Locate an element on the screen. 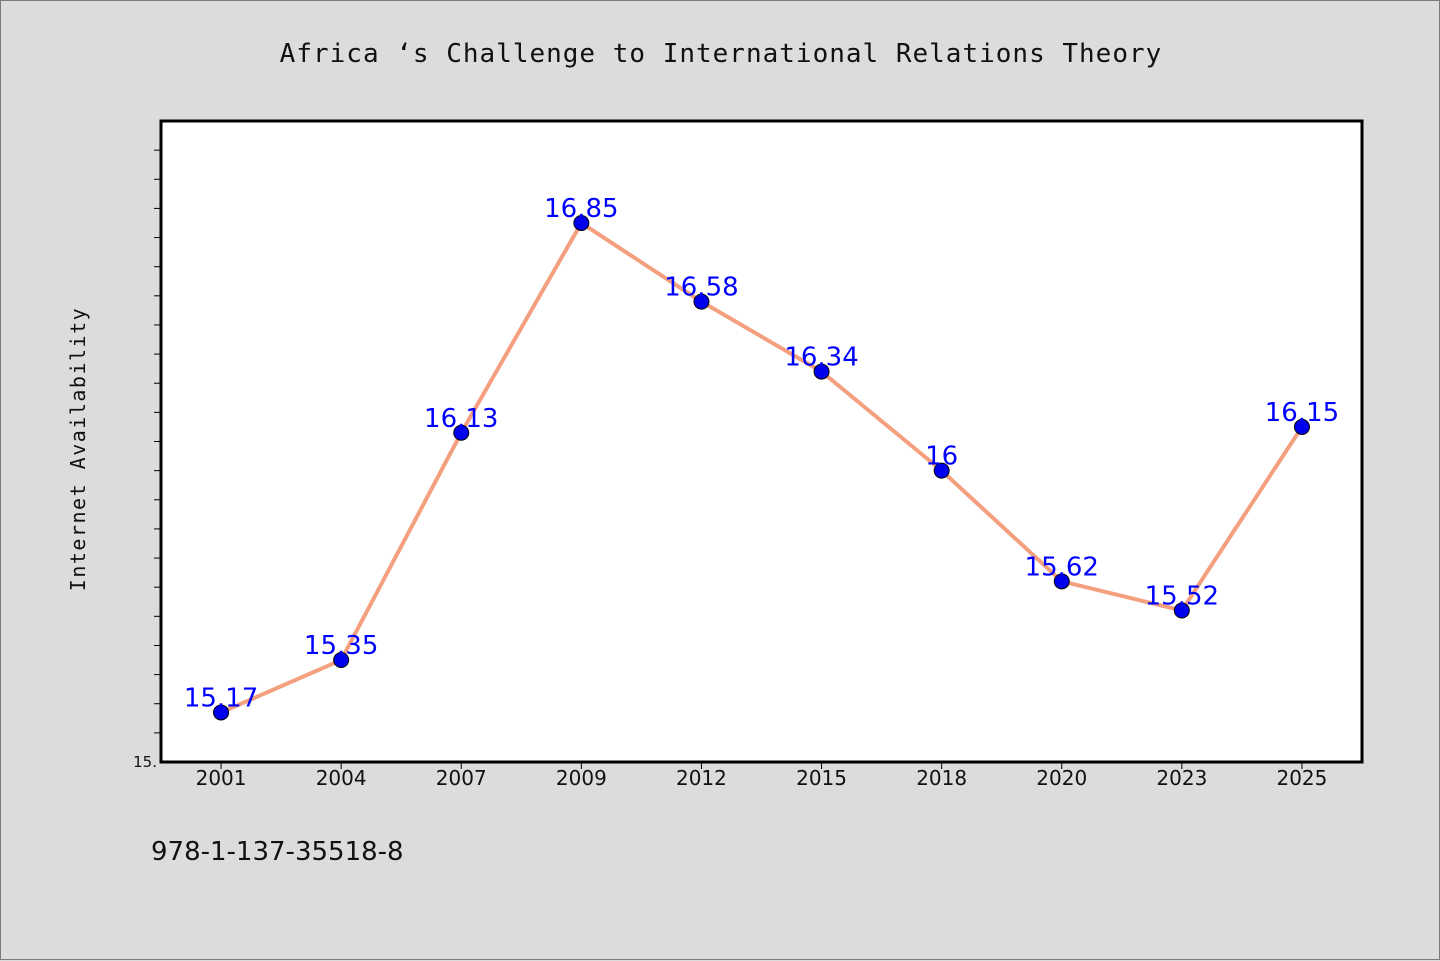  data-label: 15.62 is located at coordinates (1062, 567).